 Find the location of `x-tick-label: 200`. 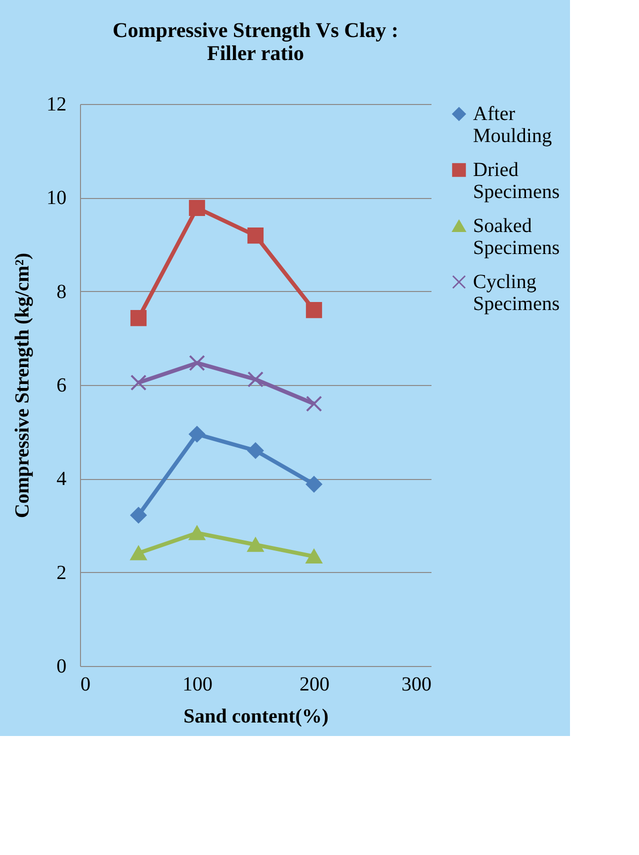

x-tick-label: 200 is located at coordinates (315, 685).